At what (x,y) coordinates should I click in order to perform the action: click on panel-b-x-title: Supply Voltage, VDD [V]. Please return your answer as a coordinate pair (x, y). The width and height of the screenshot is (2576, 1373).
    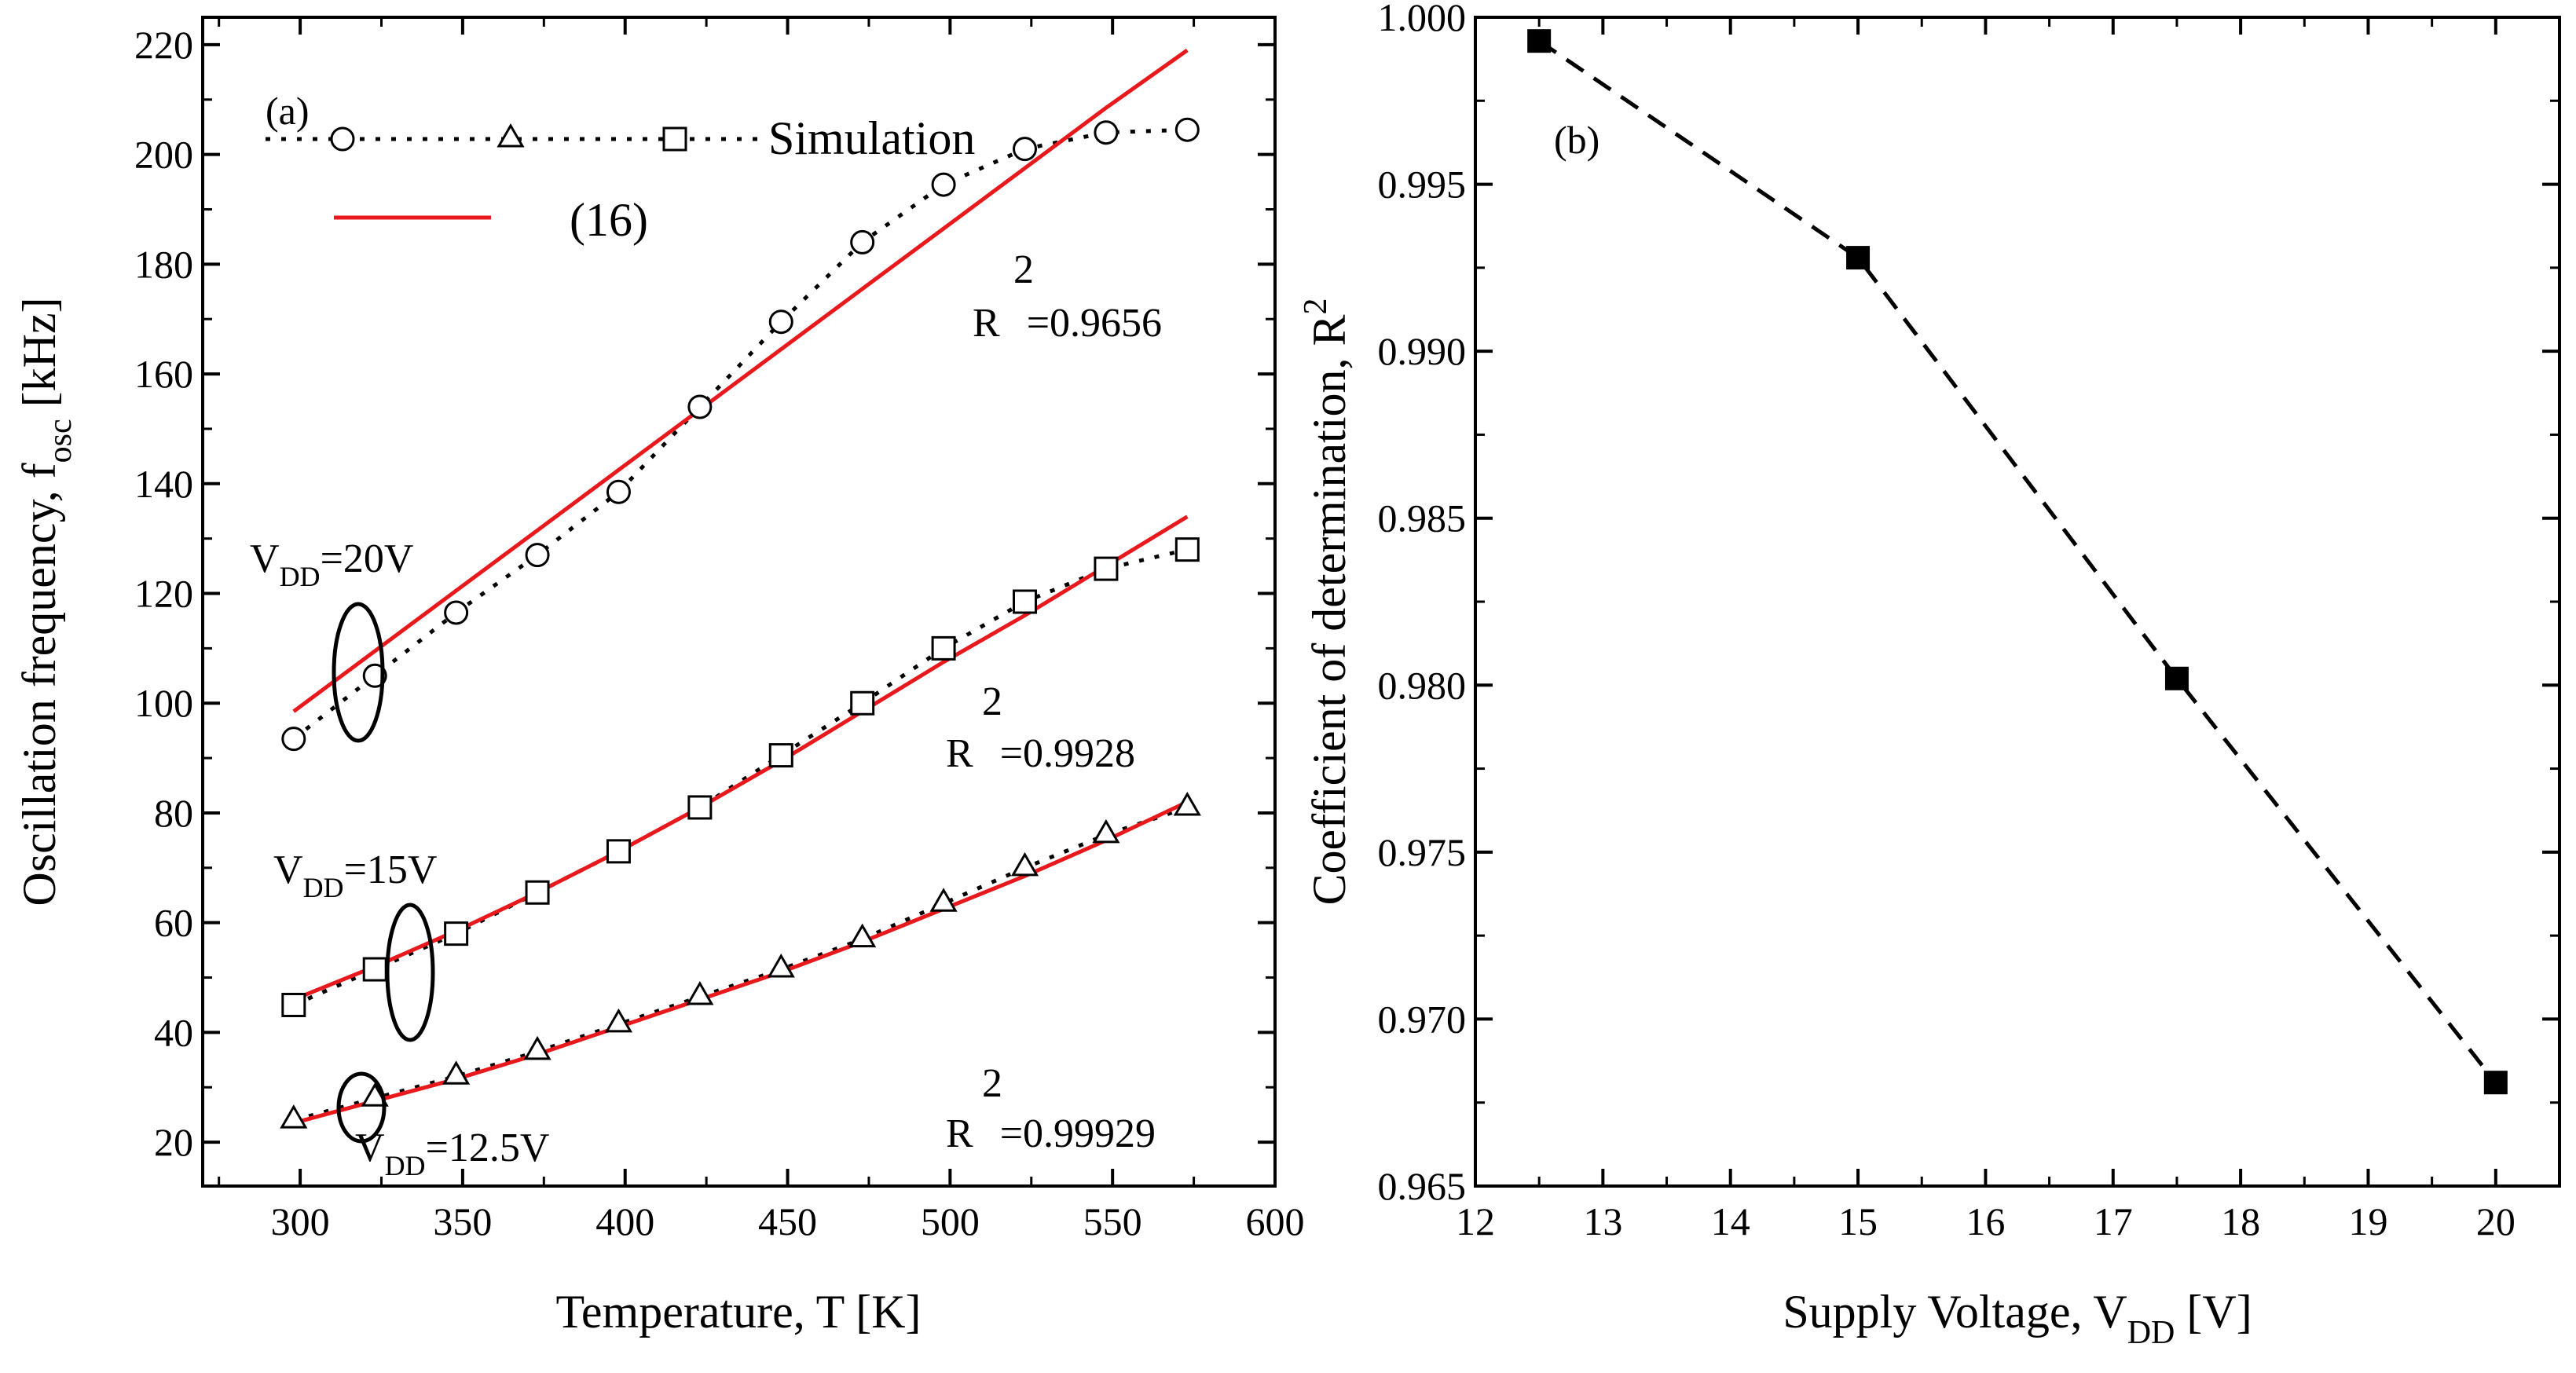
    Looking at the image, I should click on (2017, 1318).